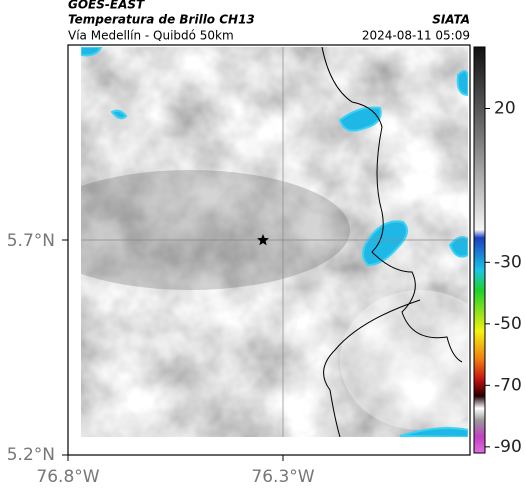  What do you see at coordinates (416, 36) in the screenshot?
I see `datetime: 2024-08-11 05:09` at bounding box center [416, 36].